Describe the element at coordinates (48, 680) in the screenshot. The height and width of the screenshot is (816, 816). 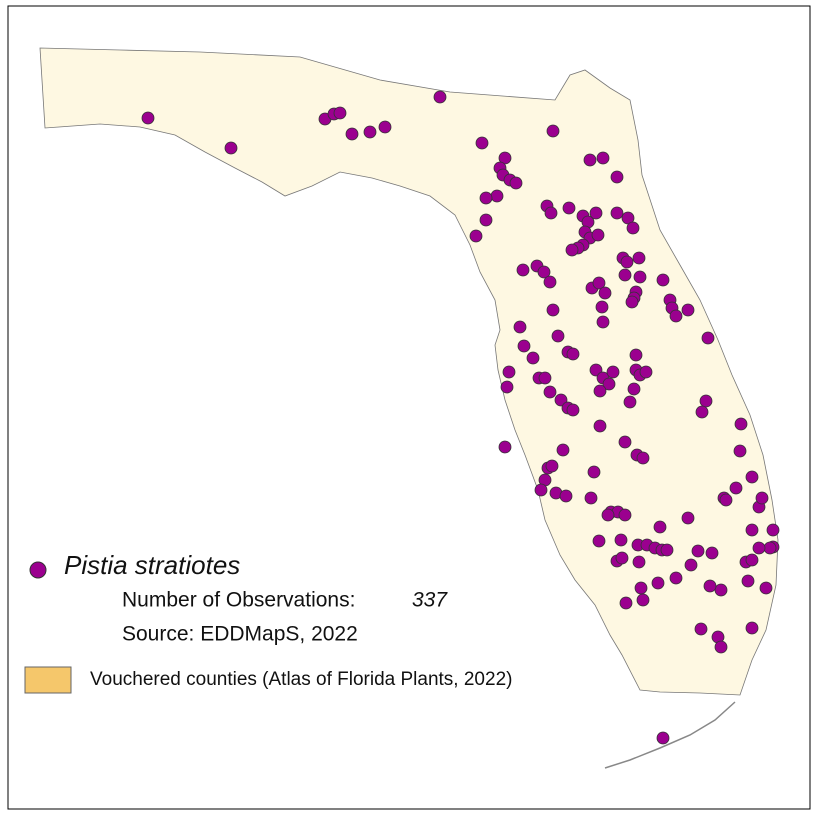
I see `vouchered-swatch` at that location.